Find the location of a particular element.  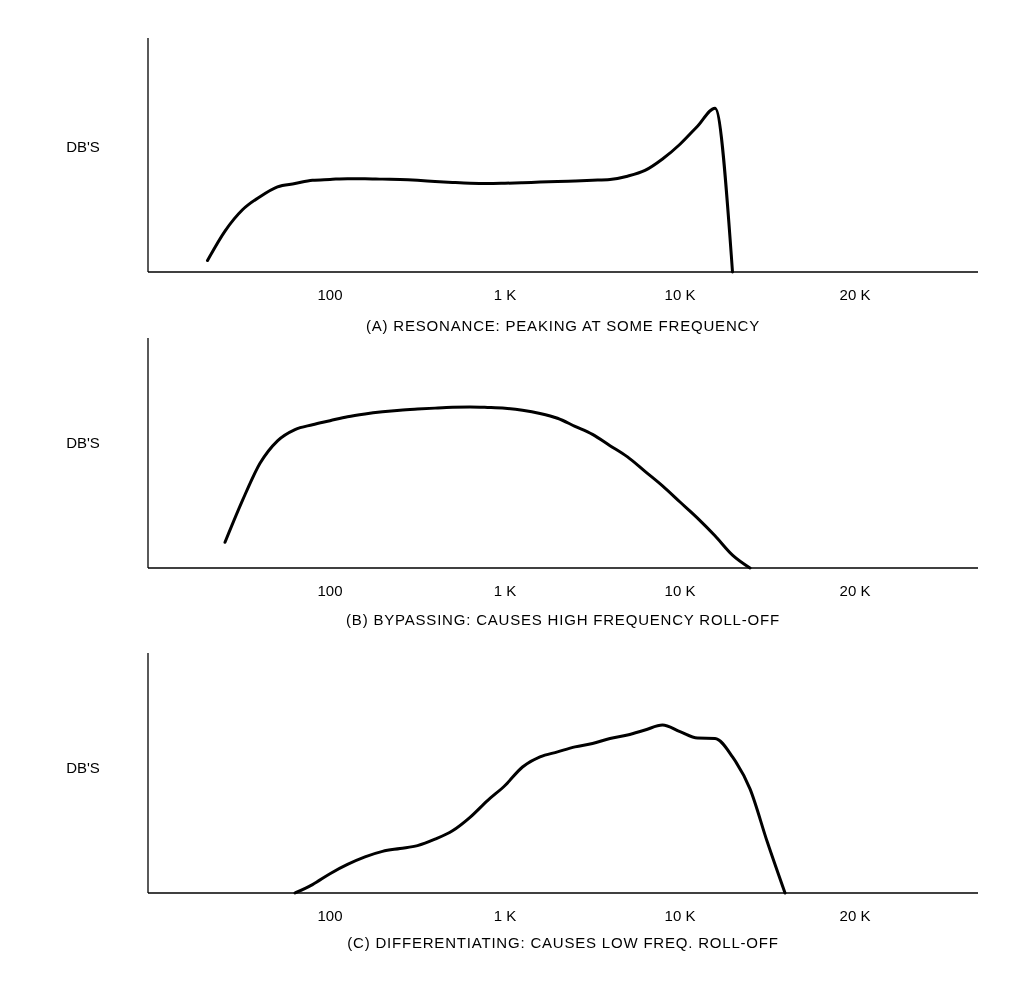

x-axis-title: (C) DIFFERENTIATING: CAUSES LOW FREQ. ROLL-OFF is located at coordinates (563, 942).